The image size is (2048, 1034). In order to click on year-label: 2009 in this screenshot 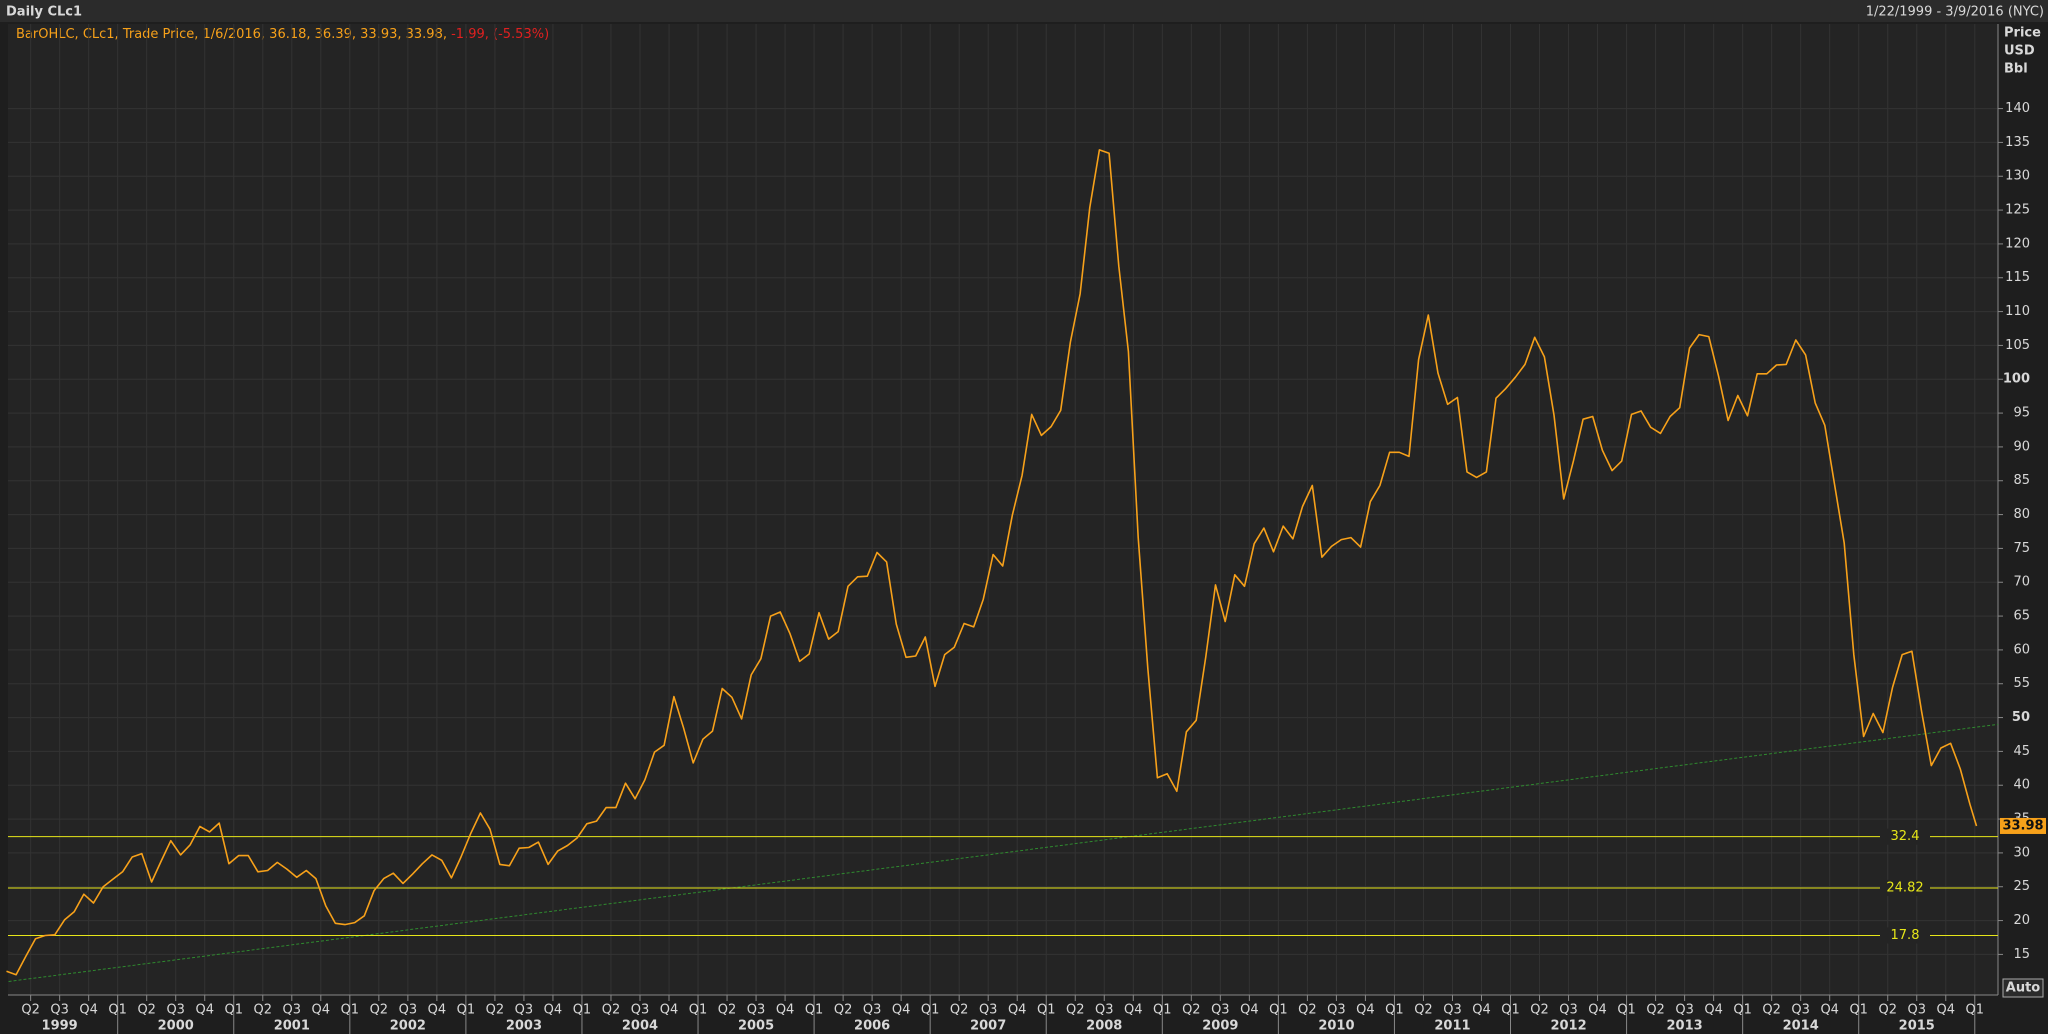, I will do `click(1220, 1026)`.